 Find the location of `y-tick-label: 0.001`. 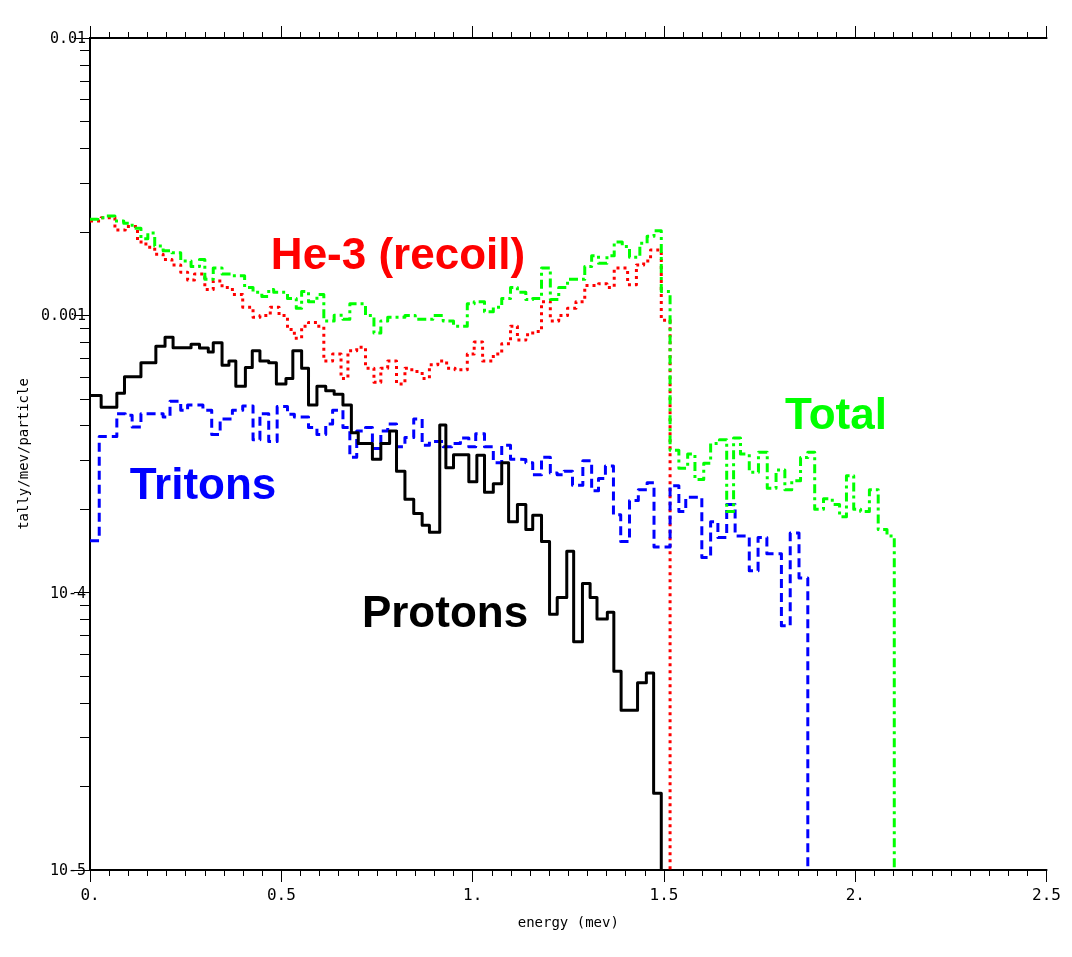

y-tick-label: 0.001 is located at coordinates (63, 315).